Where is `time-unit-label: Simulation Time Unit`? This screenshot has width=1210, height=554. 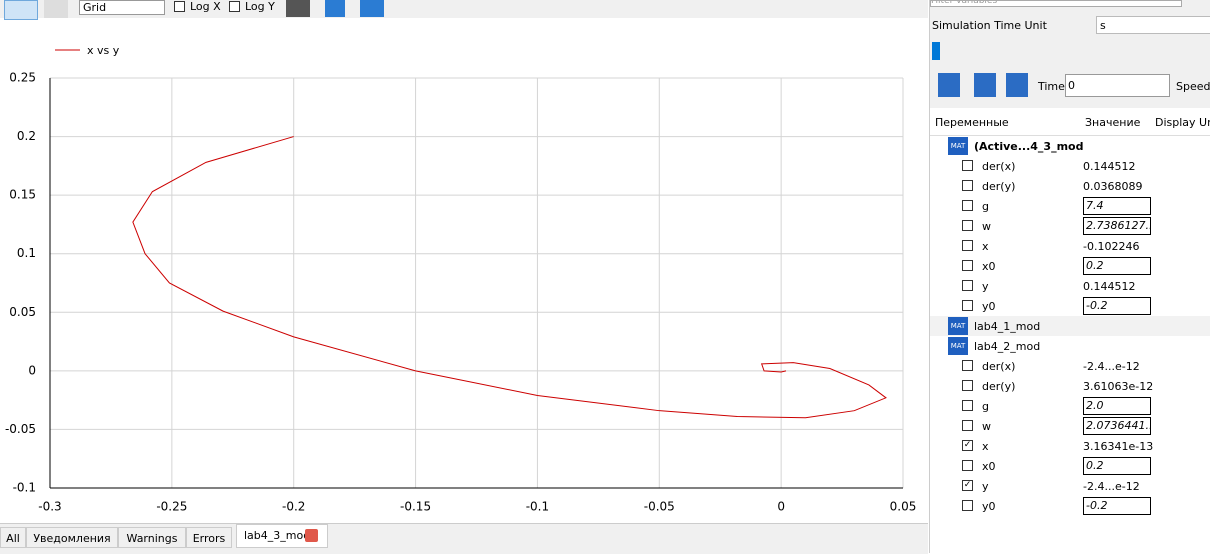
time-unit-label: Simulation Time Unit is located at coordinates (989, 25).